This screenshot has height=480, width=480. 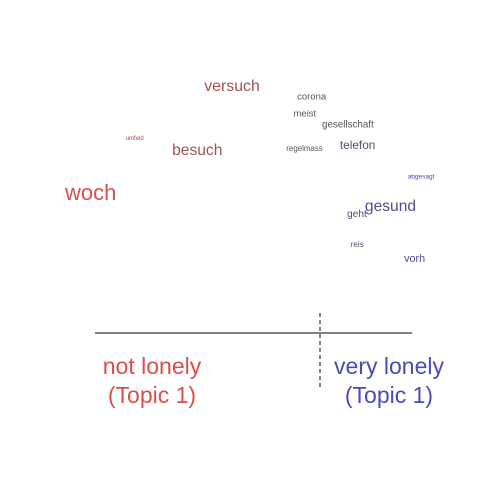 What do you see at coordinates (232, 86) in the screenshot?
I see `word-versuch: versuch` at bounding box center [232, 86].